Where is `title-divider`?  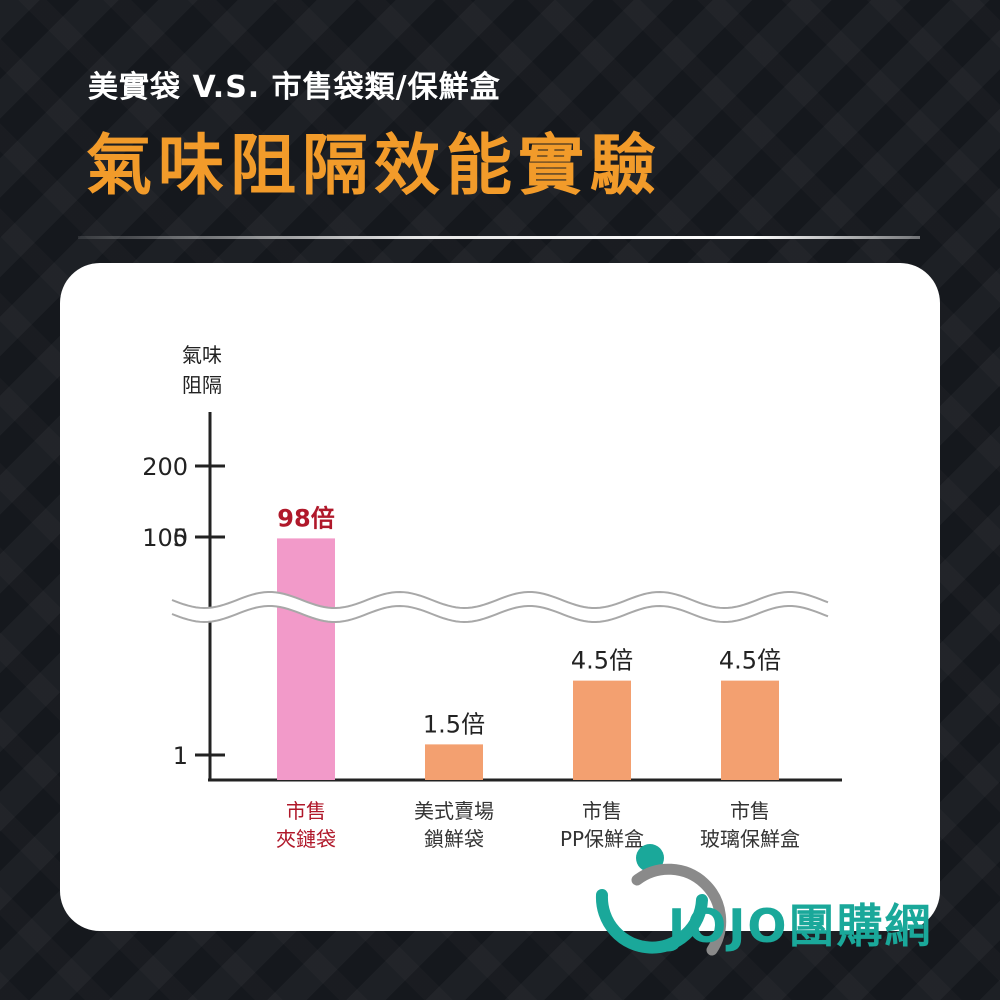
title-divider is located at coordinates (499, 237).